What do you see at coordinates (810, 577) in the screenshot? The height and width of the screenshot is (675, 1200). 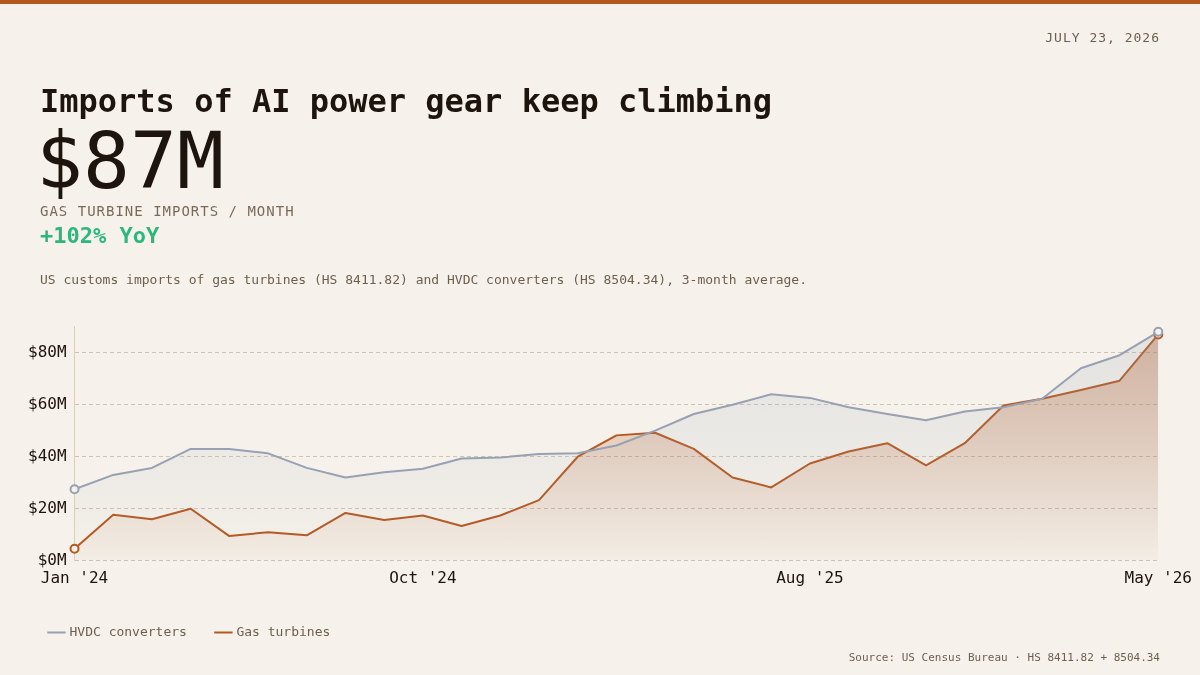 I see `x-tick-label: Aug '25` at bounding box center [810, 577].